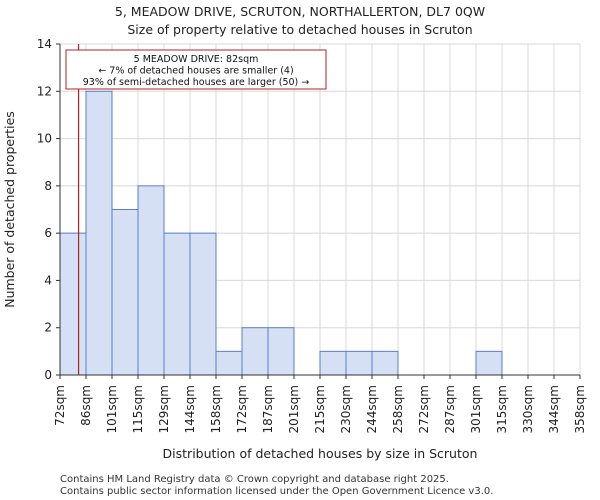 The height and width of the screenshot is (500, 600). What do you see at coordinates (554, 409) in the screenshot?
I see `x-tick-label: 344sqm` at bounding box center [554, 409].